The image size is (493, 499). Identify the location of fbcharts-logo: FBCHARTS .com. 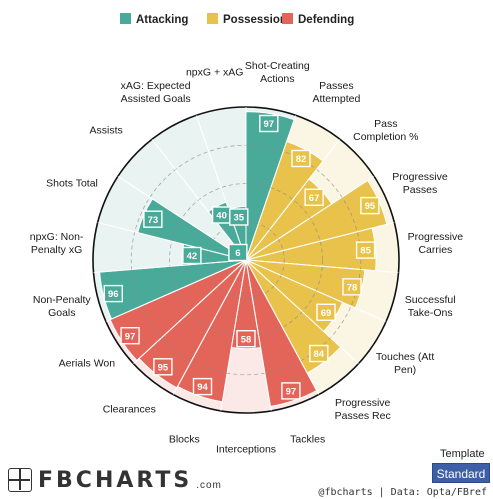
(115, 480).